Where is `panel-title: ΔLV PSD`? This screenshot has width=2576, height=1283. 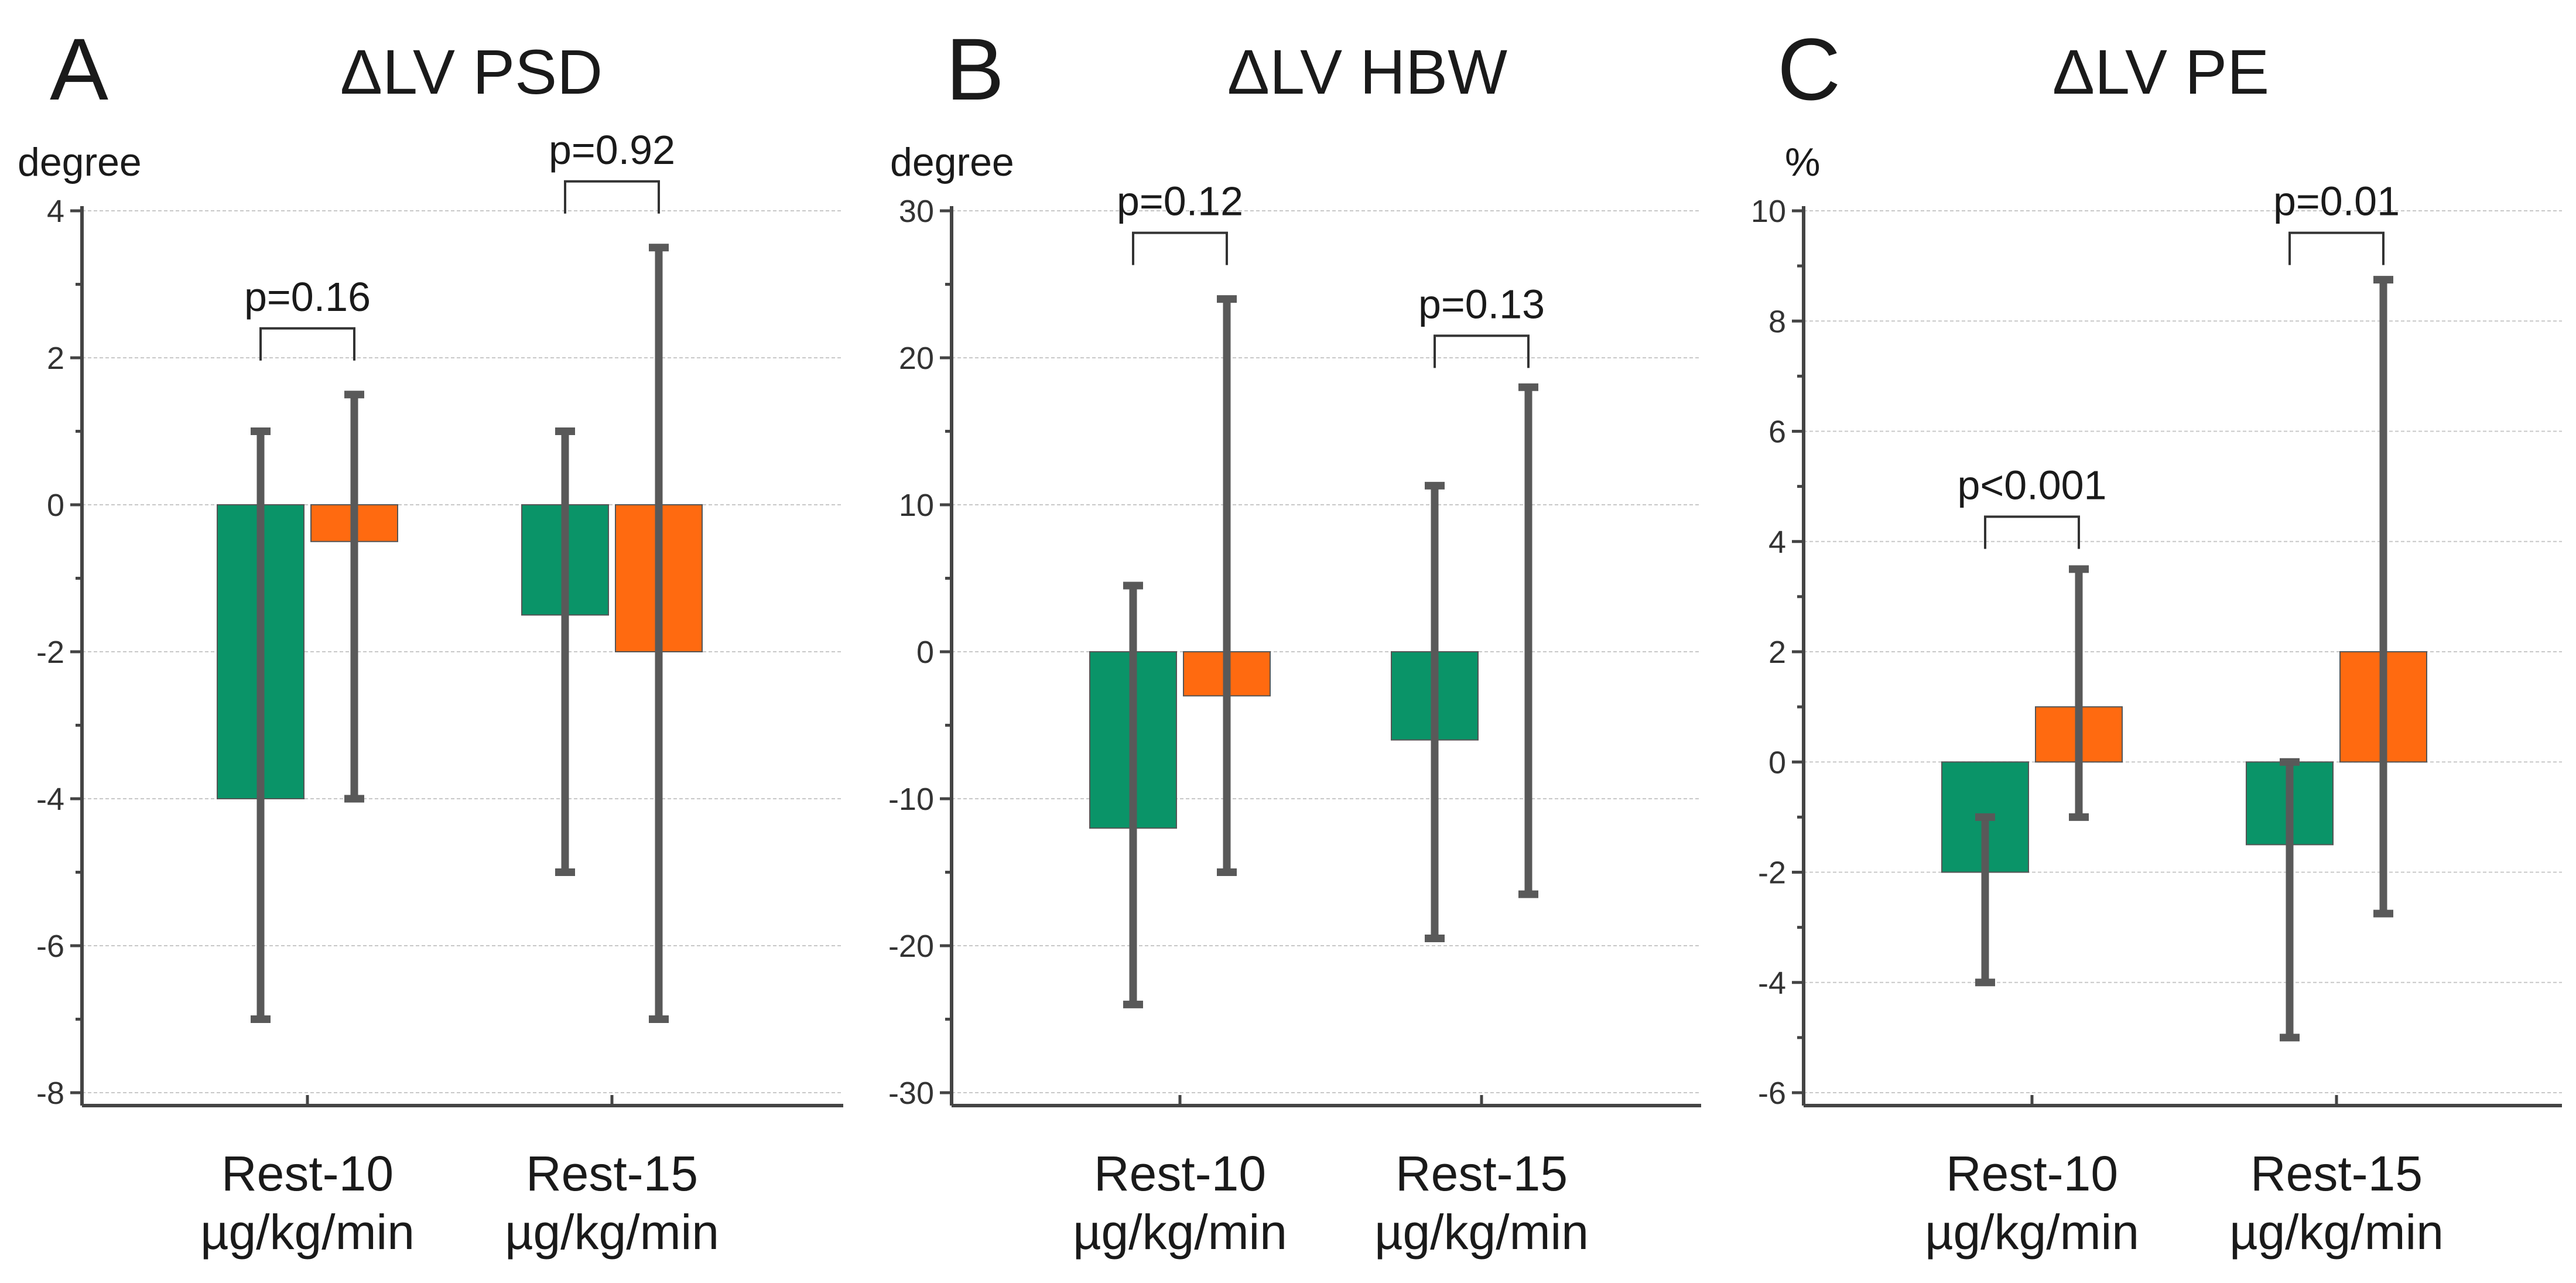 panel-title: ΔLV PSD is located at coordinates (471, 71).